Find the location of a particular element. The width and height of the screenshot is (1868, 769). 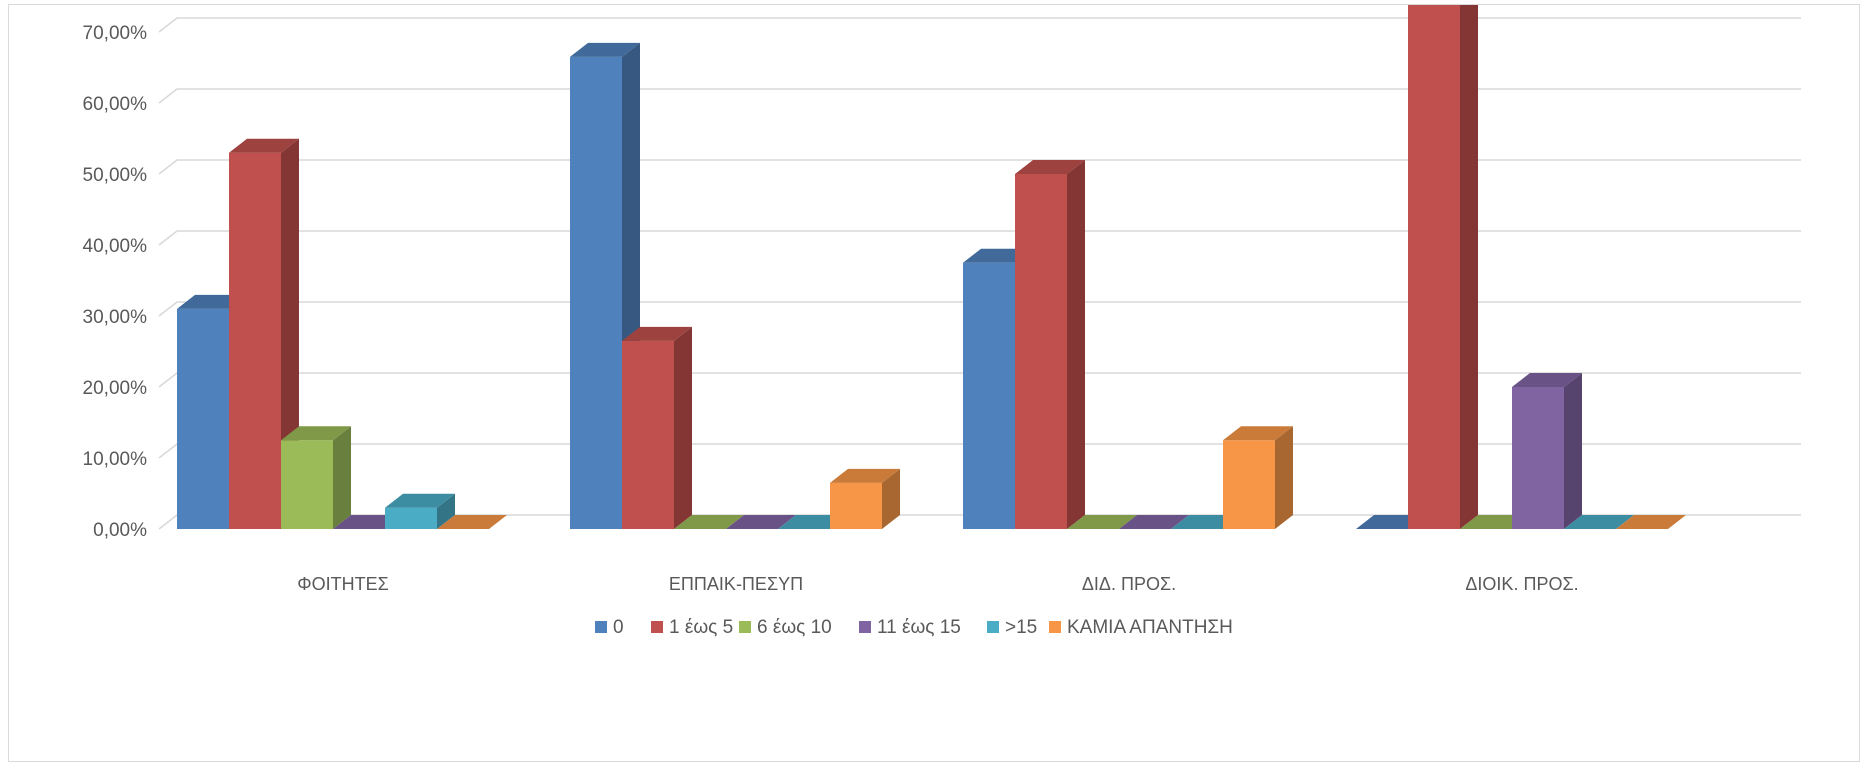

y-tick-label: 10,00% is located at coordinates (115, 459).